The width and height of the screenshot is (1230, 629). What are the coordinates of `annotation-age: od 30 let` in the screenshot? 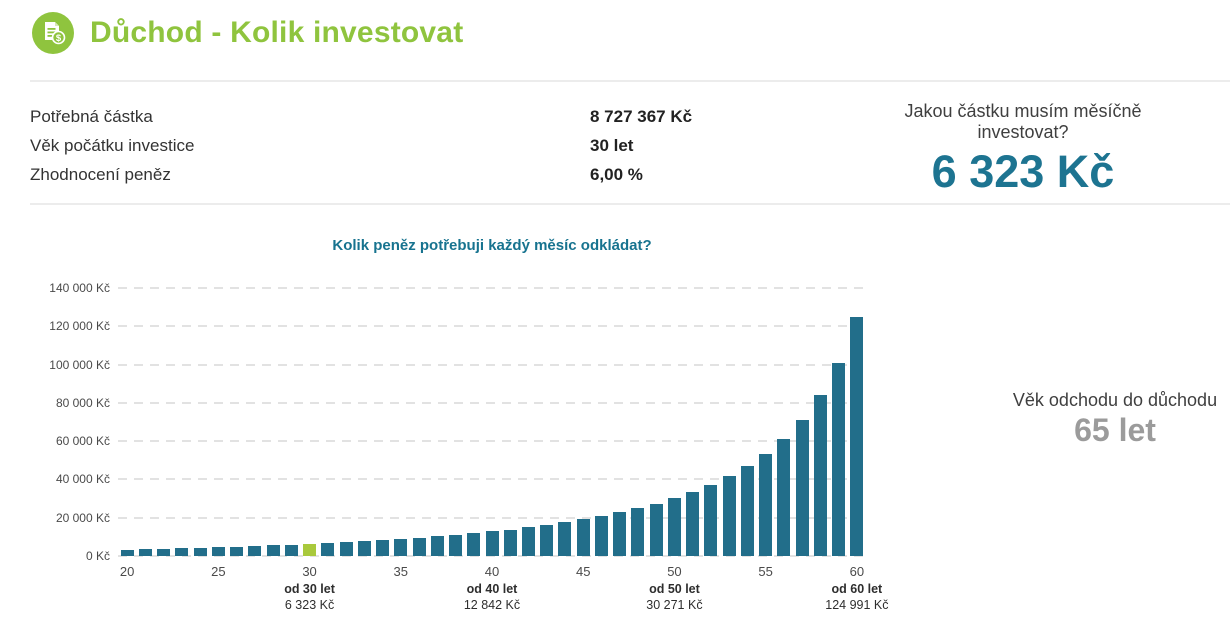 It's located at (309, 589).